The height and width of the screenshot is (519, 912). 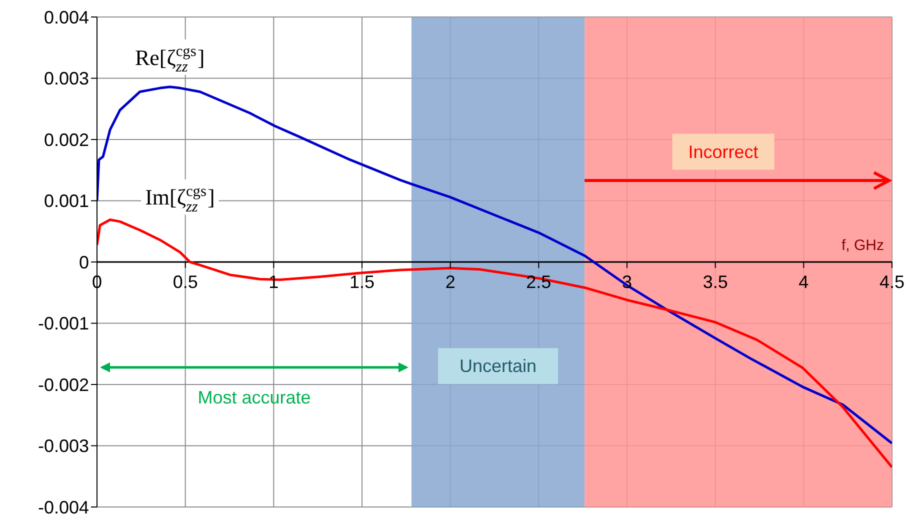 What do you see at coordinates (803, 282) in the screenshot?
I see `x-tick-label: 4` at bounding box center [803, 282].